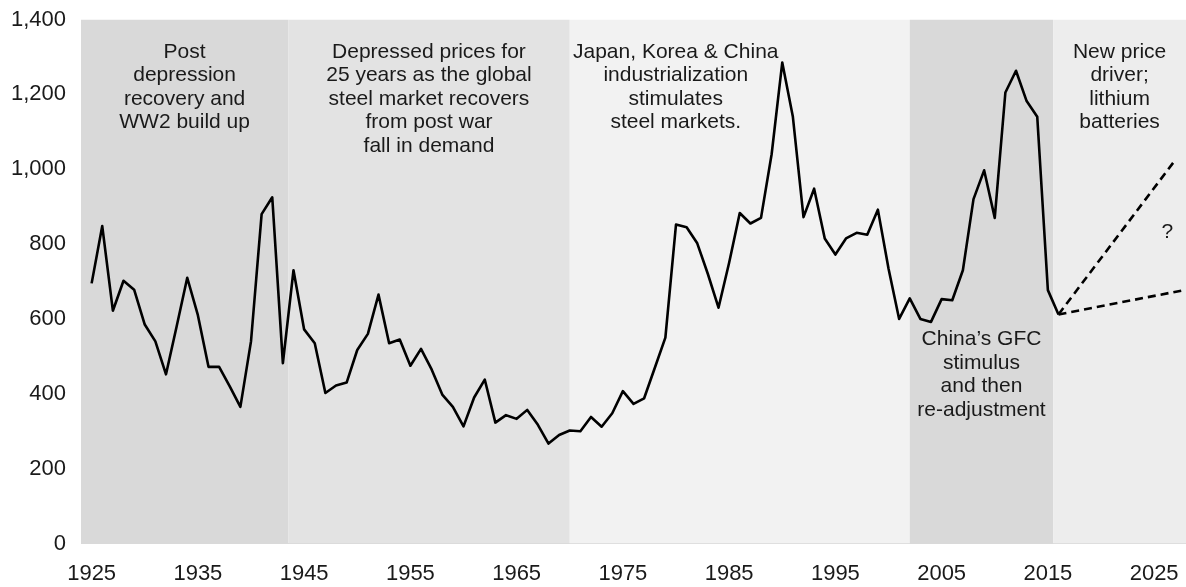  What do you see at coordinates (1119, 86) in the screenshot?
I see `band-label: New price driver; lithium batteries` at bounding box center [1119, 86].